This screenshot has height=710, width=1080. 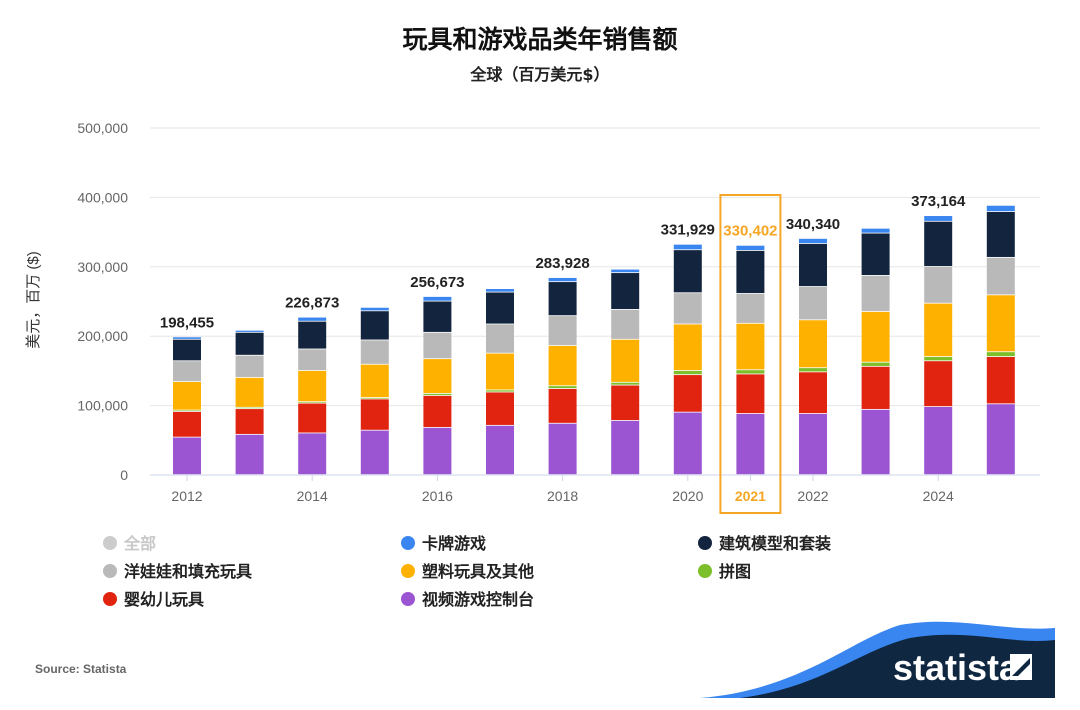 What do you see at coordinates (102, 128) in the screenshot?
I see `y-tick-label: 500,000` at bounding box center [102, 128].